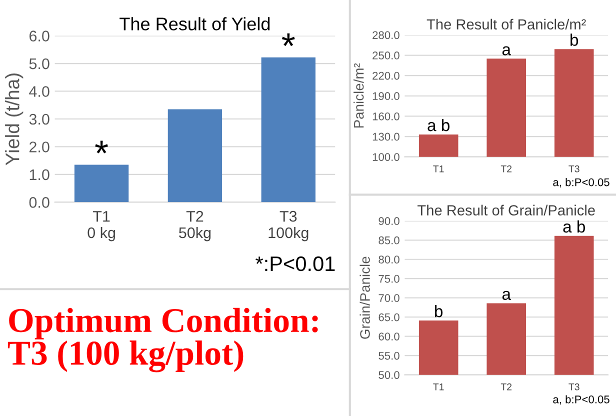 The height and width of the screenshot is (416, 616). I want to click on y-tick-label: 220.0, so click(386, 76).